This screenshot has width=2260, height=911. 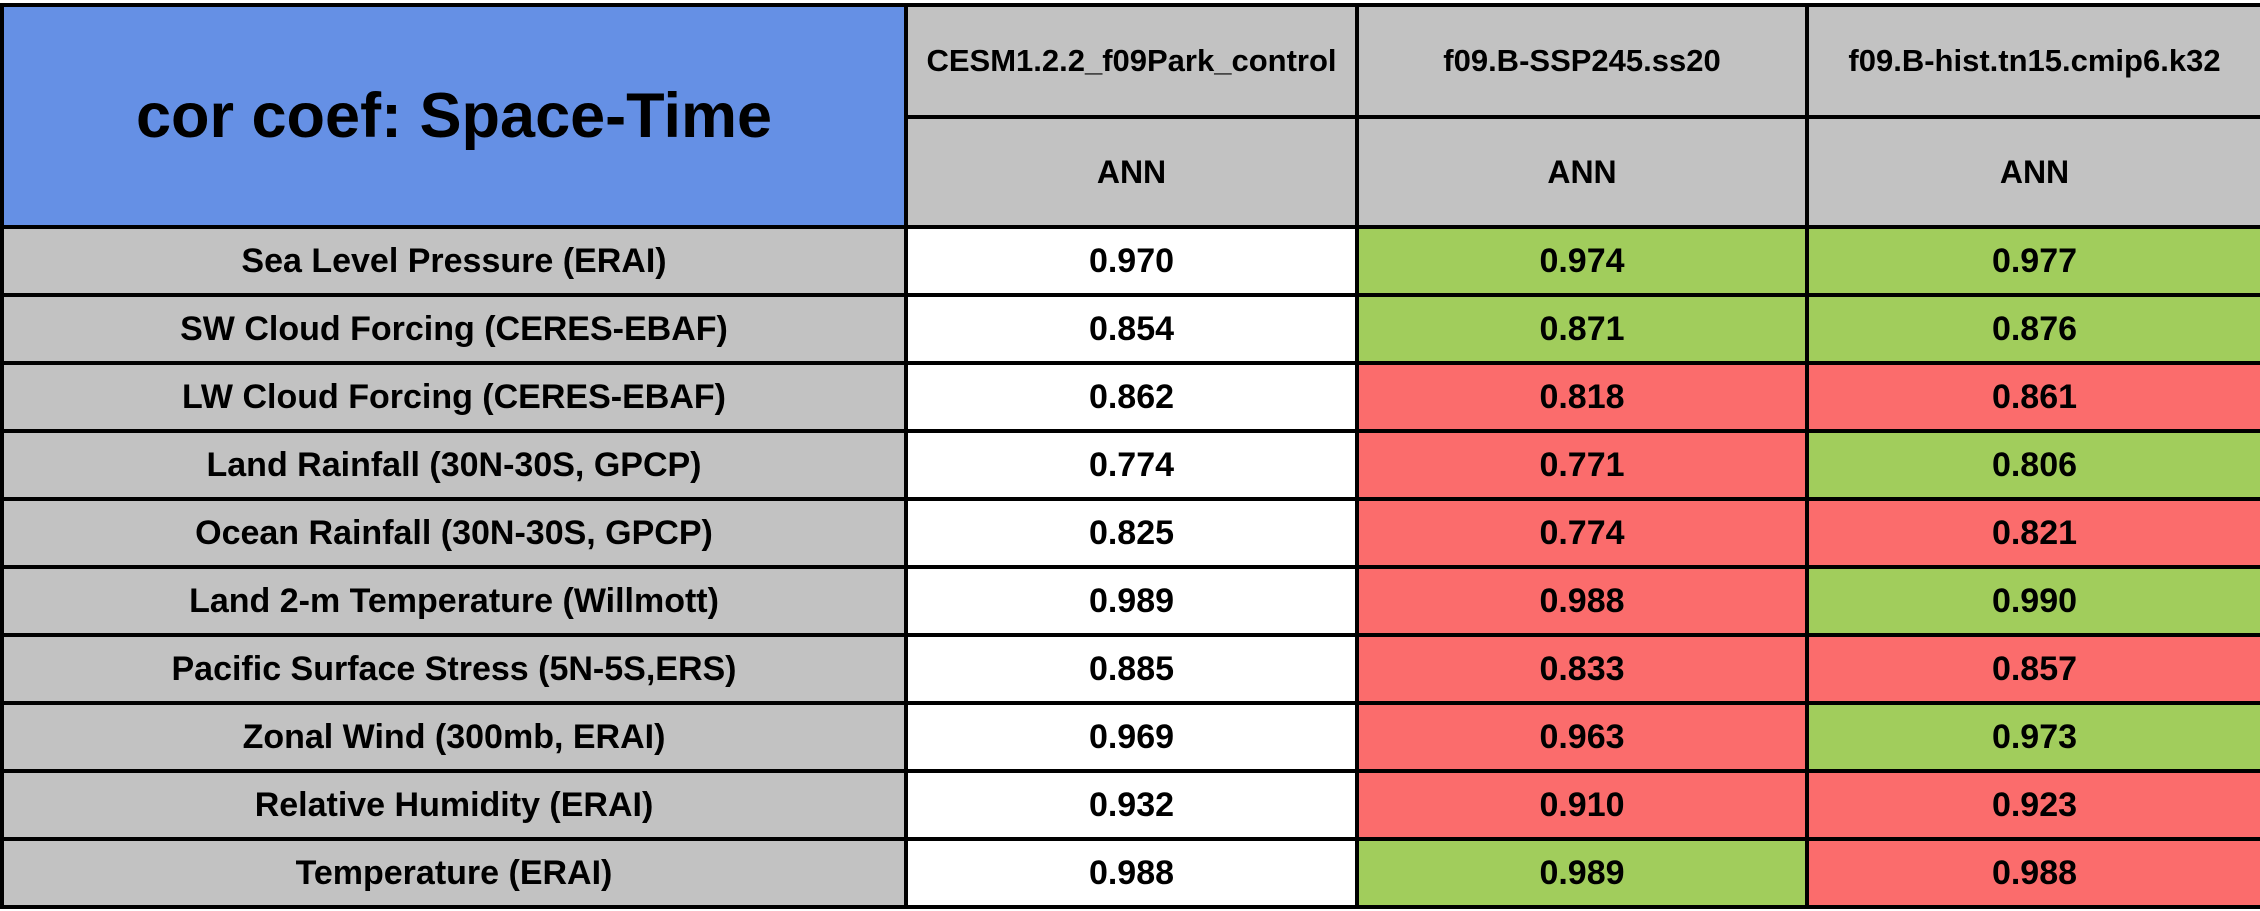 What do you see at coordinates (2032, 465) in the screenshot?
I see `value-cell: 0.806` at bounding box center [2032, 465].